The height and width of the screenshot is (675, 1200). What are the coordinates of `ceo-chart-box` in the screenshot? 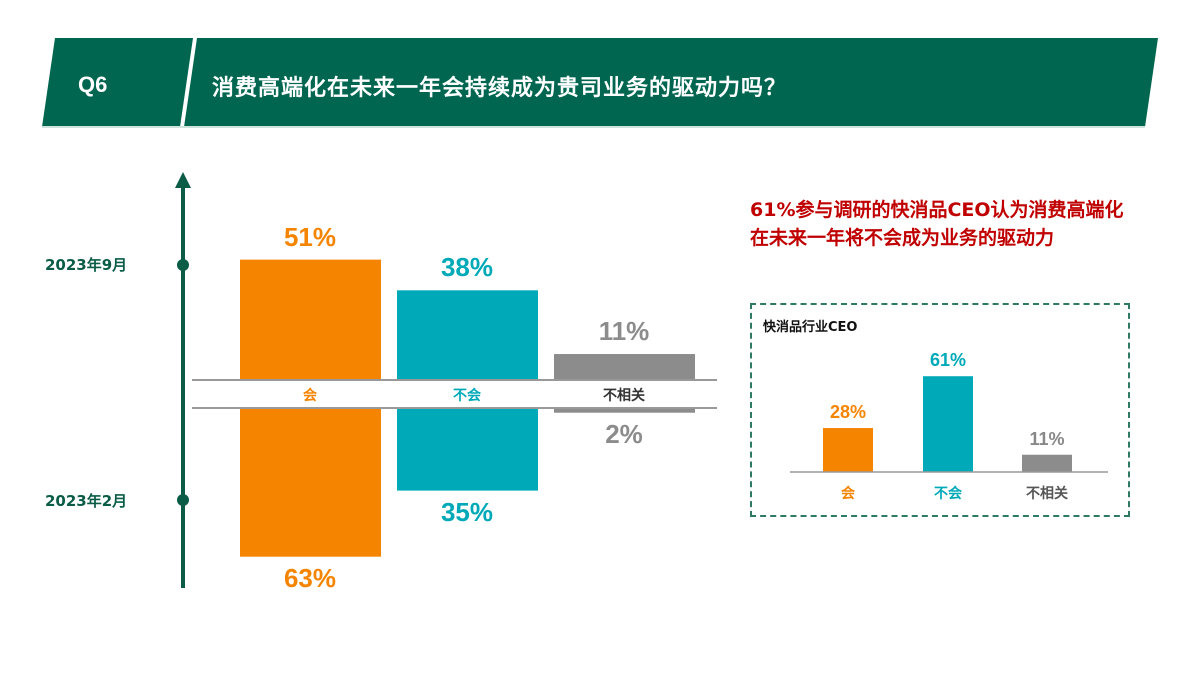 It's located at (940, 410).